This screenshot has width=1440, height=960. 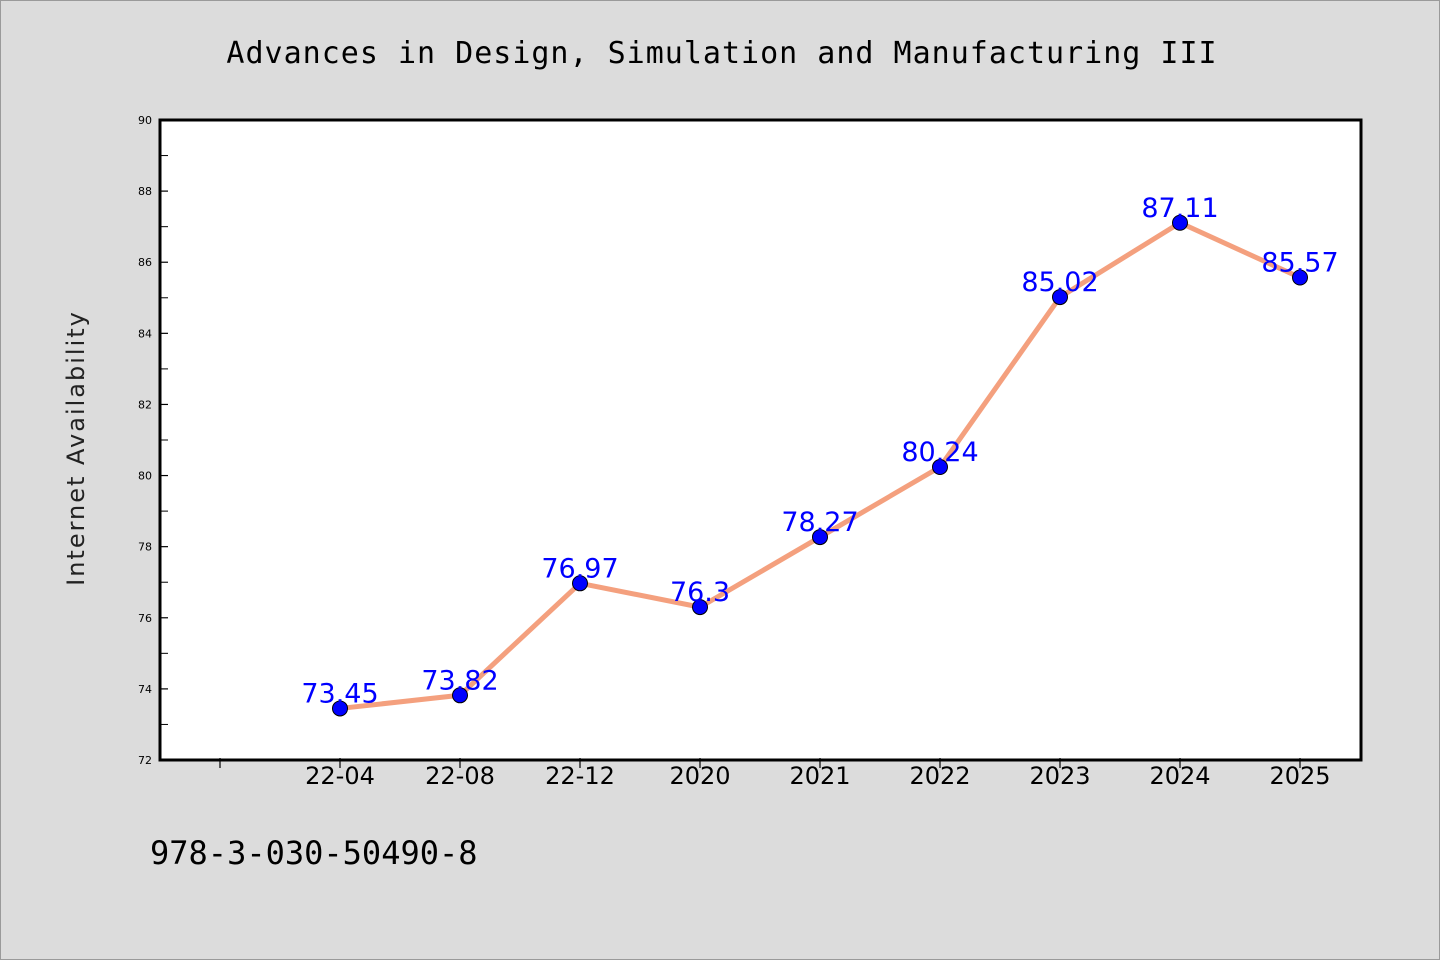 What do you see at coordinates (153, 440) in the screenshot?
I see `y-axis: 72 74 76 78 80 82 84 86 88 90` at bounding box center [153, 440].